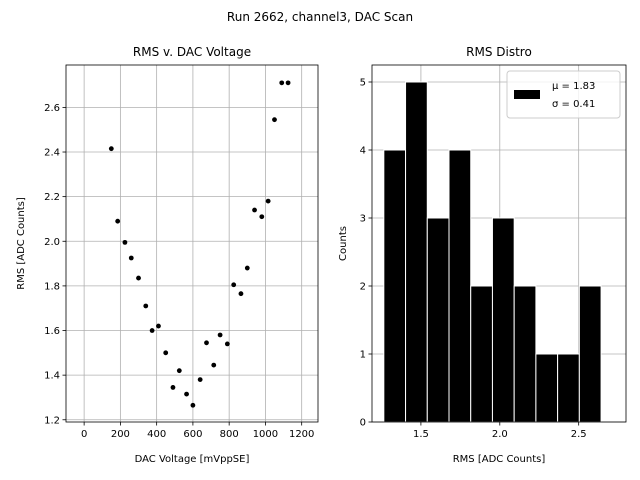 The width and height of the screenshot is (640, 480). Describe the element at coordinates (52, 420) in the screenshot. I see `y-tick-label: 1.2` at that location.